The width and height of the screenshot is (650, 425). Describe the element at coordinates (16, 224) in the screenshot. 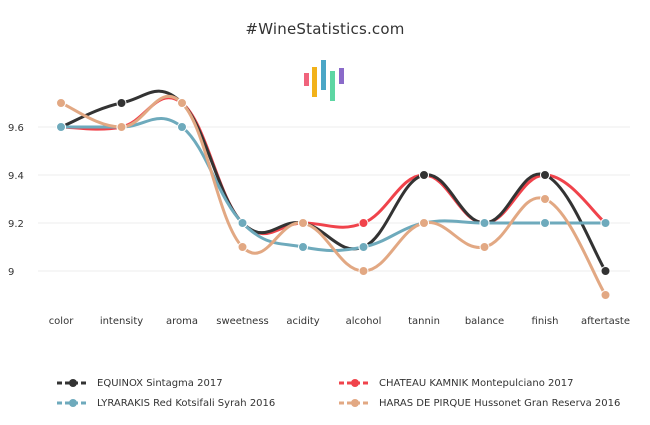

I see `y-tick-label: 9.2` at that location.